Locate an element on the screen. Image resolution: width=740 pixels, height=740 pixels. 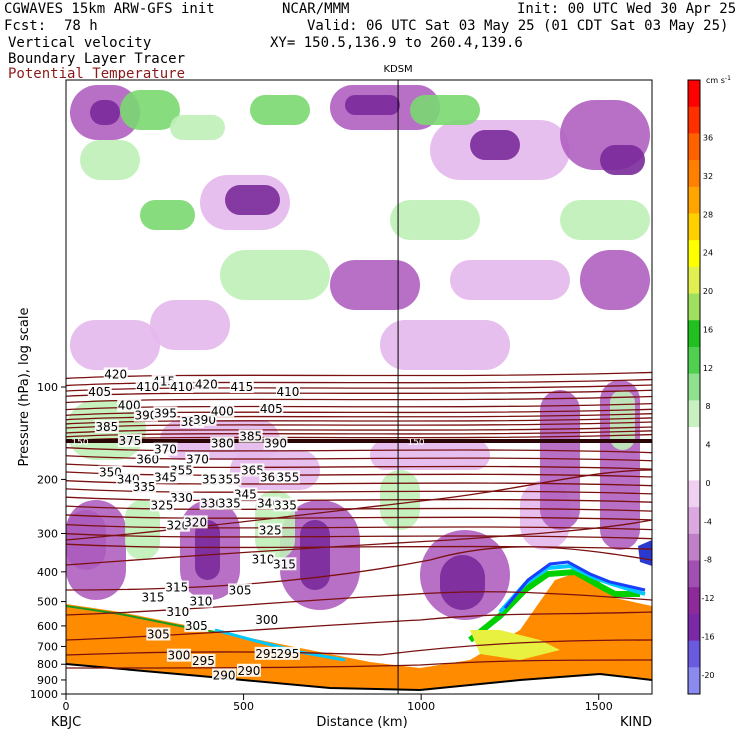
y-tick-label: 400 is located at coordinates (47, 572).